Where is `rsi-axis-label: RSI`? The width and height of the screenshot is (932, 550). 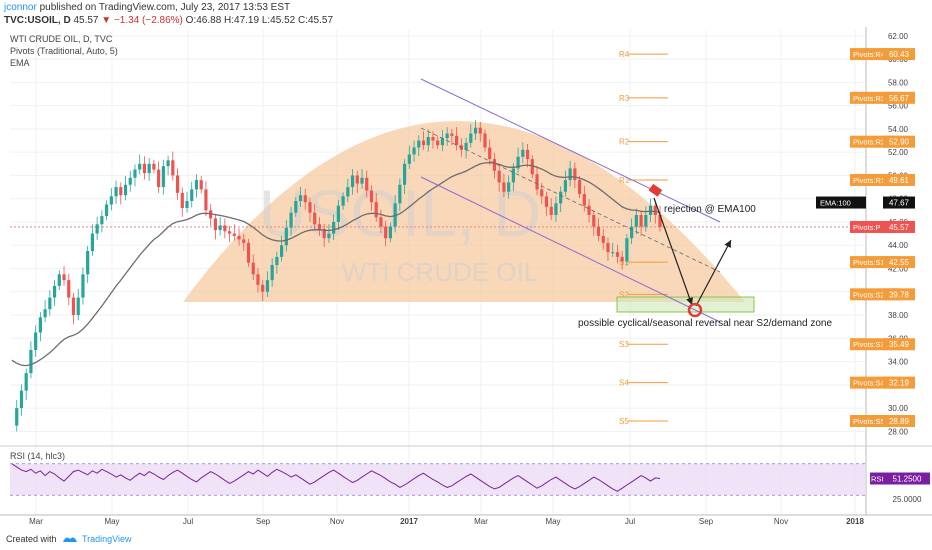 rsi-axis-label: RSI is located at coordinates (877, 479).